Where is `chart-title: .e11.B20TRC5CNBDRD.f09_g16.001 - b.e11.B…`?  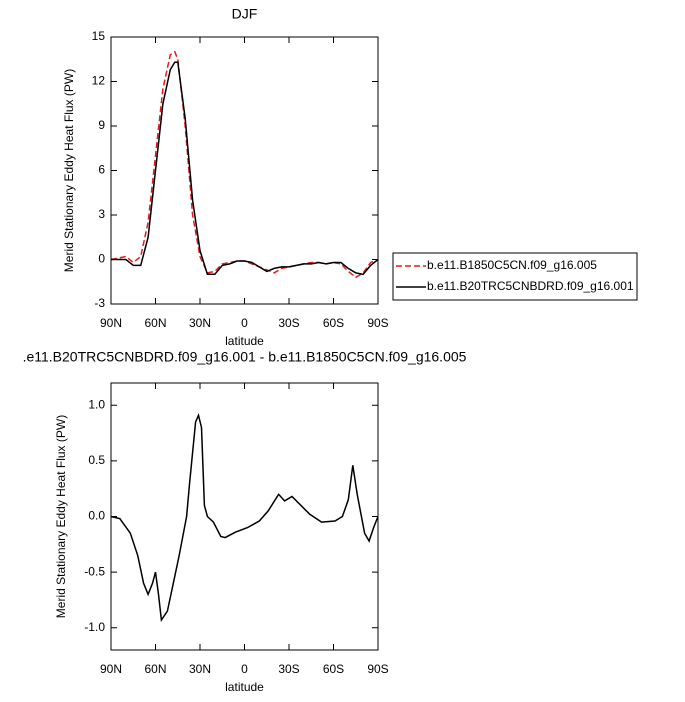 chart-title: .e11.B20TRC5CNBDRD.f09_g16.001 - b.e11.B… is located at coordinates (245, 357).